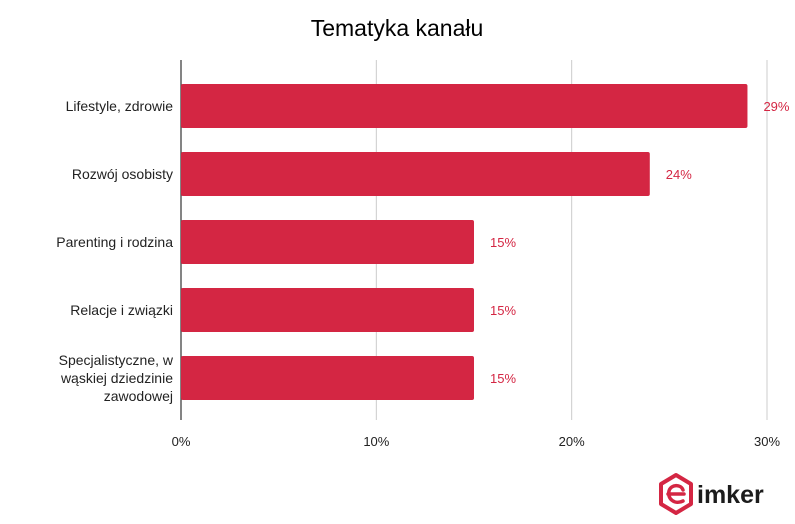 The height and width of the screenshot is (524, 795). Describe the element at coordinates (181, 441) in the screenshot. I see `x-tick-label: 0%` at that location.